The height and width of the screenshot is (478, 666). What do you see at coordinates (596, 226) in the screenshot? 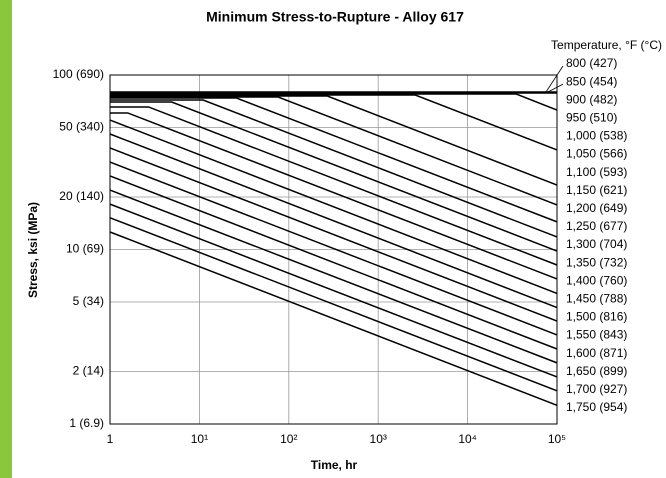
I see `legend-label: 1,250 (677)` at bounding box center [596, 226].